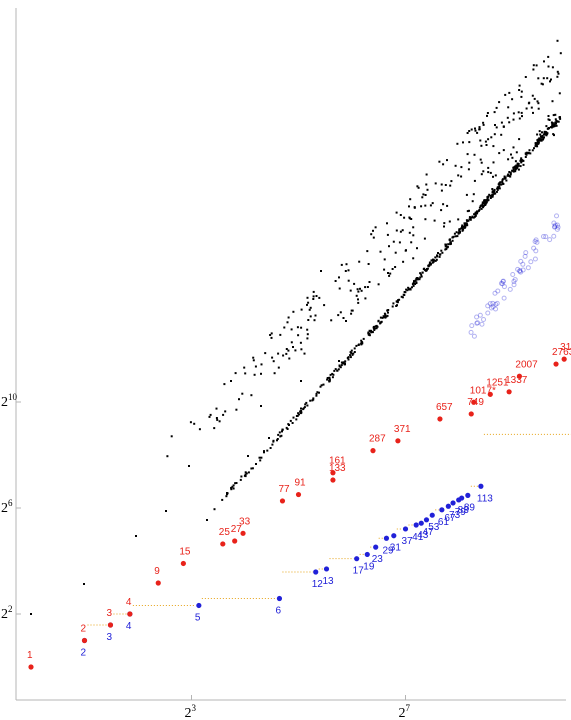  Describe the element at coordinates (329, 581) in the screenshot. I see `blue-point-label: 13` at that location.